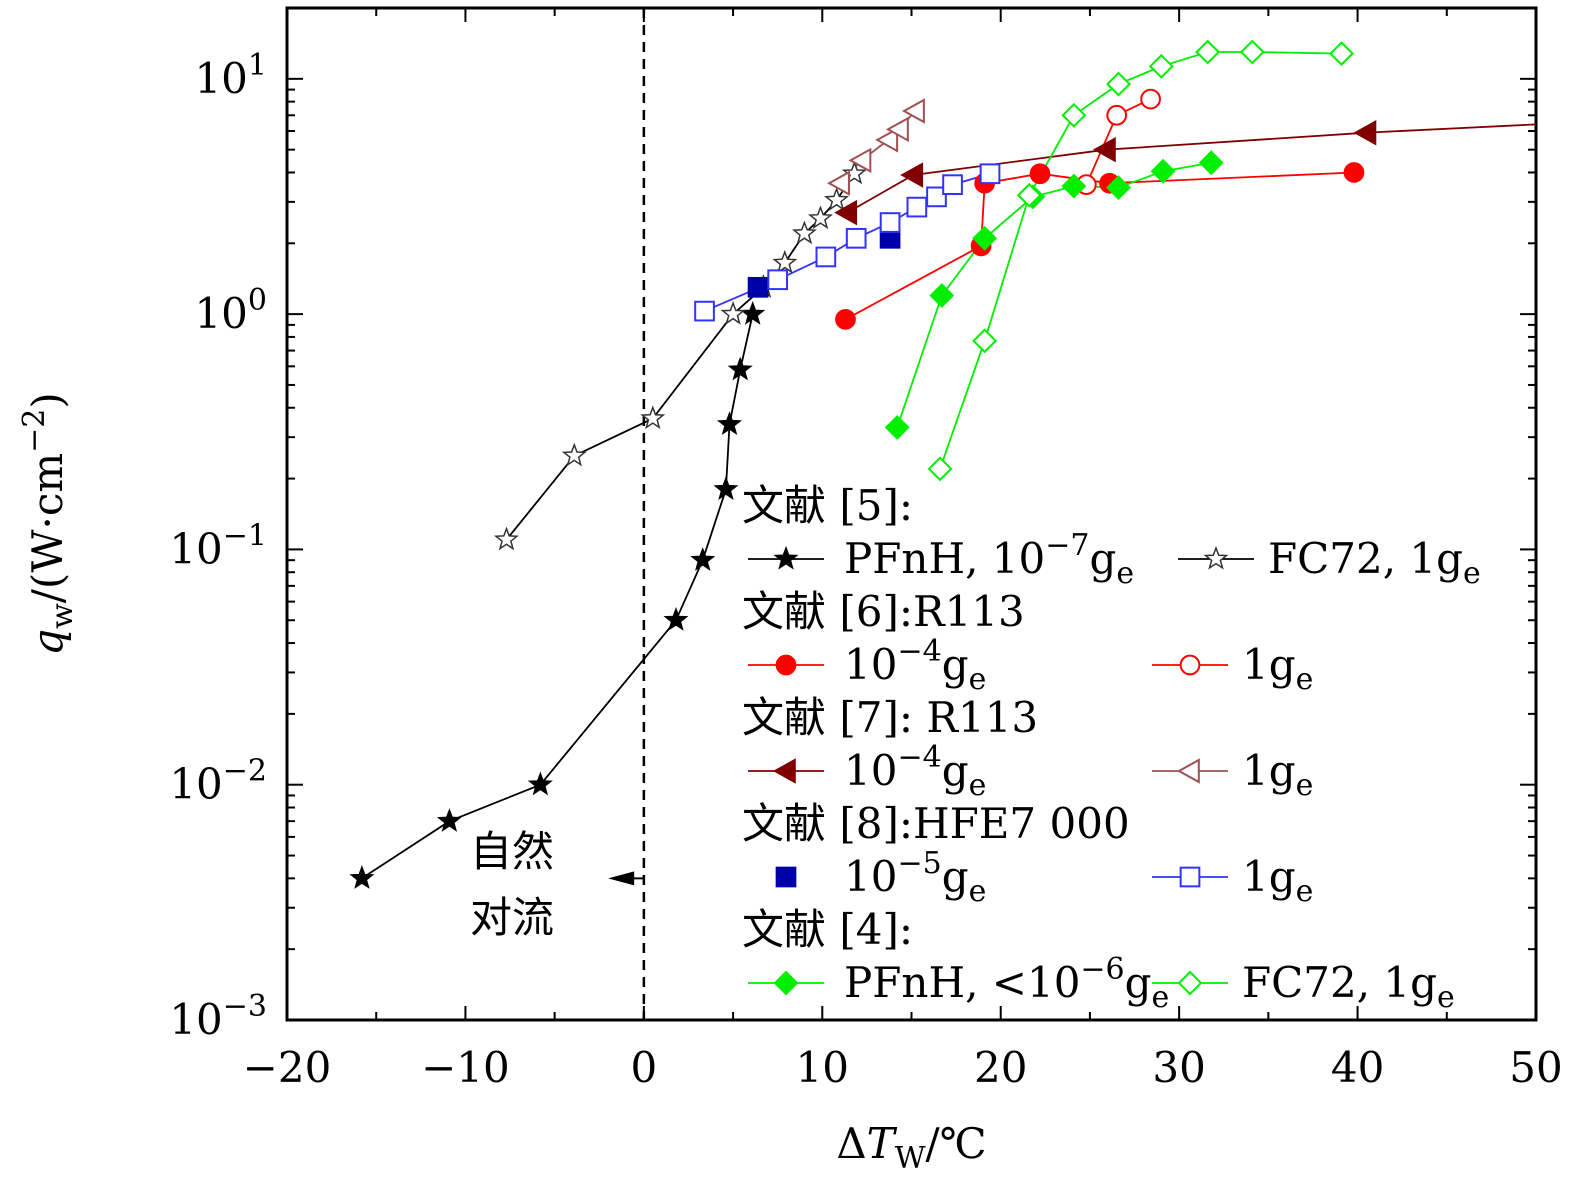 This screenshot has width=1575, height=1191. I want to click on x-tick-label: 40, so click(1357, 1067).